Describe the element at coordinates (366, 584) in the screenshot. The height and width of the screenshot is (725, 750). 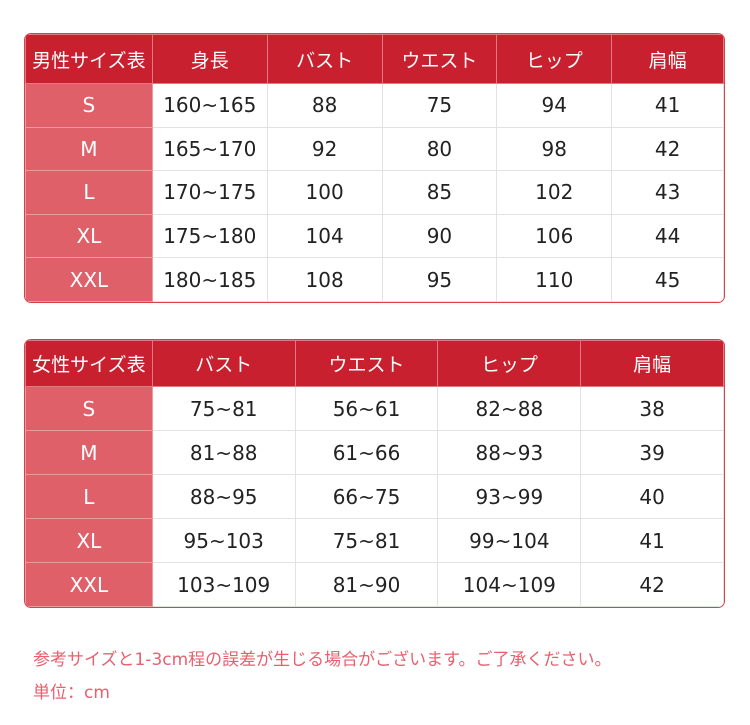
I see `table-cell: 81~90` at that location.